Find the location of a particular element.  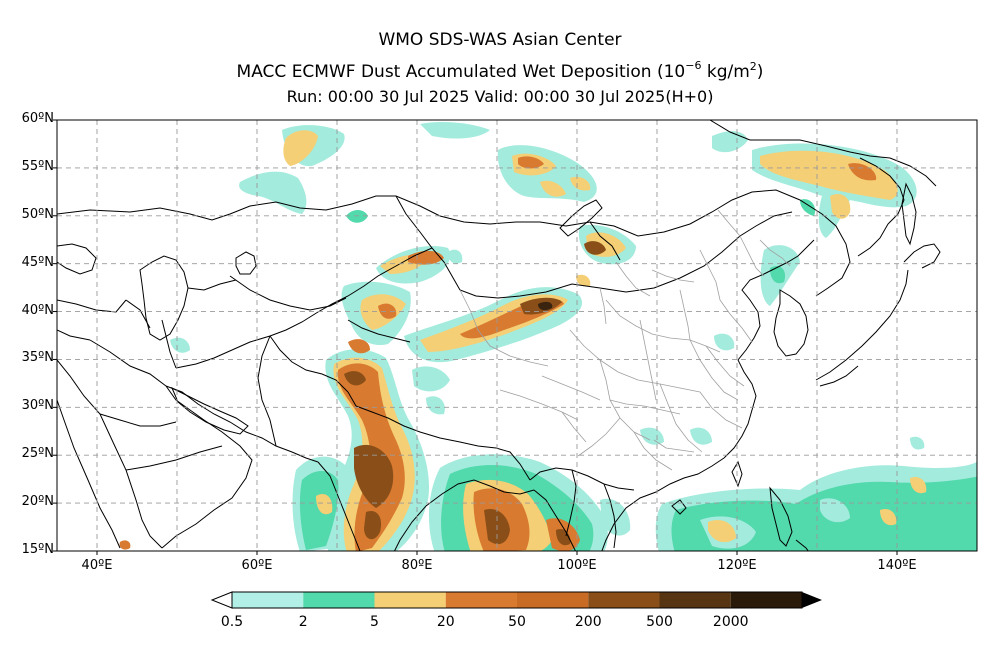

colorbar-level-label: 2000 is located at coordinates (730, 622).